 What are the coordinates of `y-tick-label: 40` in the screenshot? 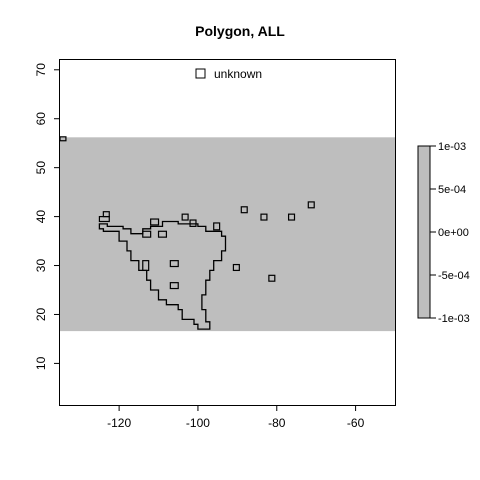 It's located at (41, 217).